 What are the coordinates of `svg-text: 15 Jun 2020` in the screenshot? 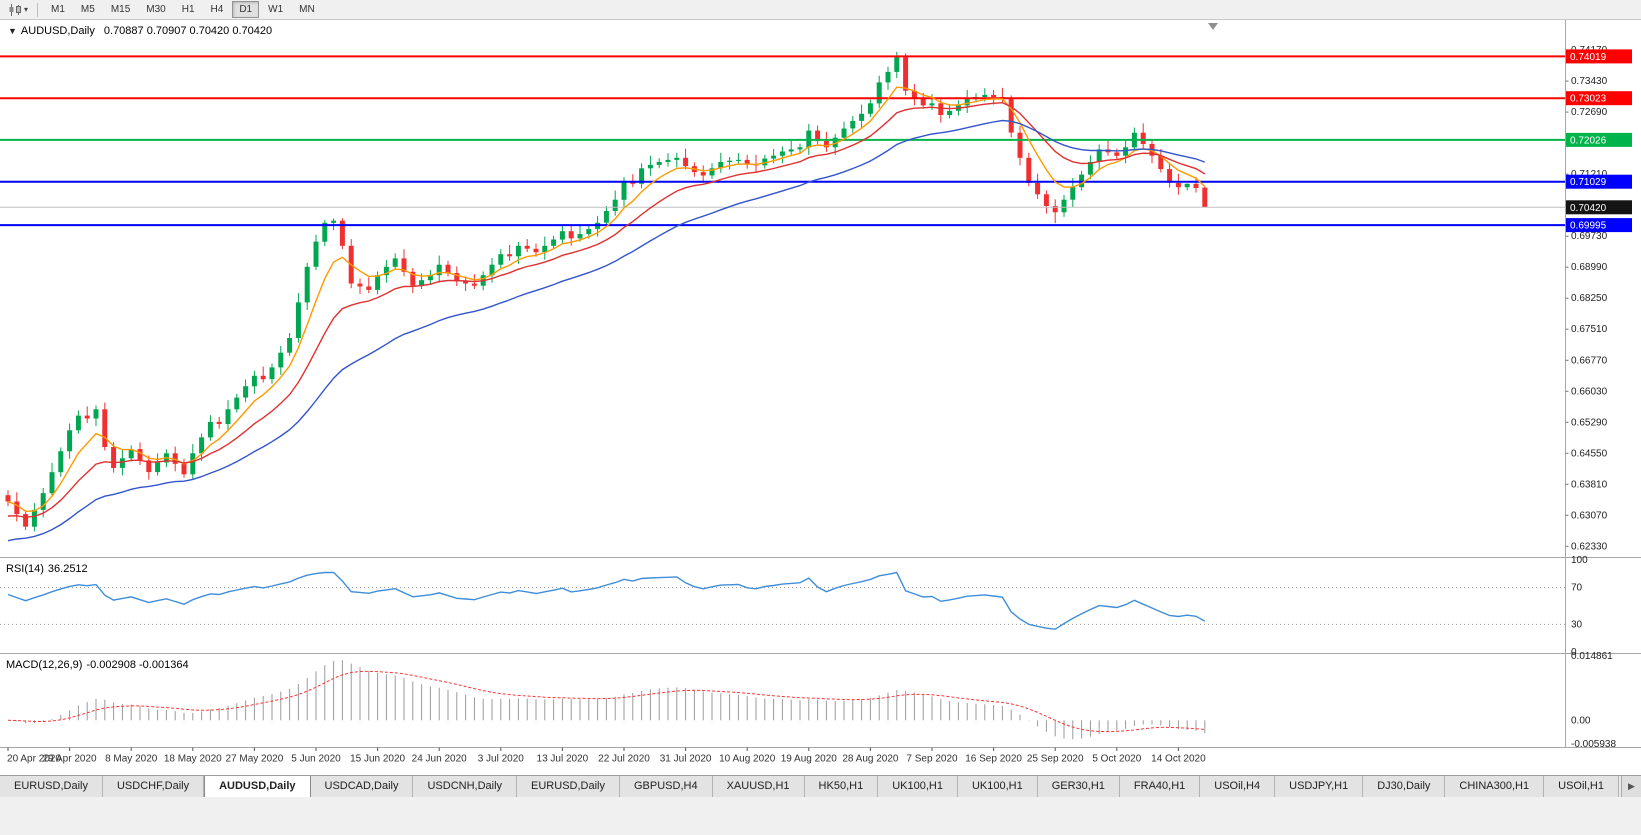 It's located at (377, 759).